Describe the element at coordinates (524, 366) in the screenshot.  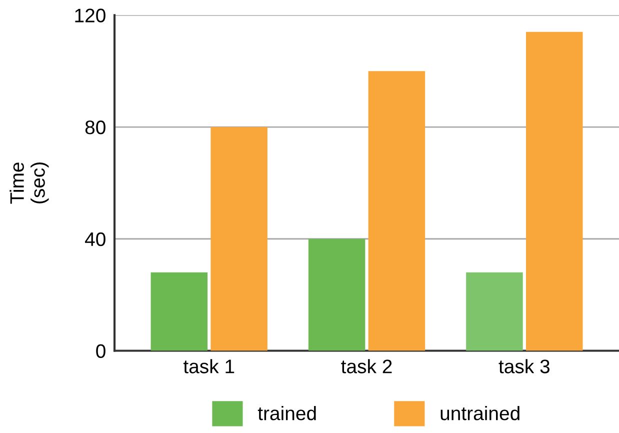
I see `x-tick-label: task 3` at that location.